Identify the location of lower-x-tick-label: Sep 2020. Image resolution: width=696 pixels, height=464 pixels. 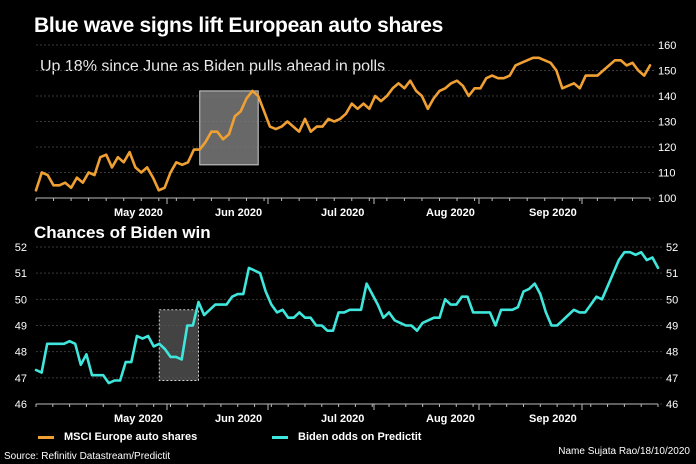
(553, 419).